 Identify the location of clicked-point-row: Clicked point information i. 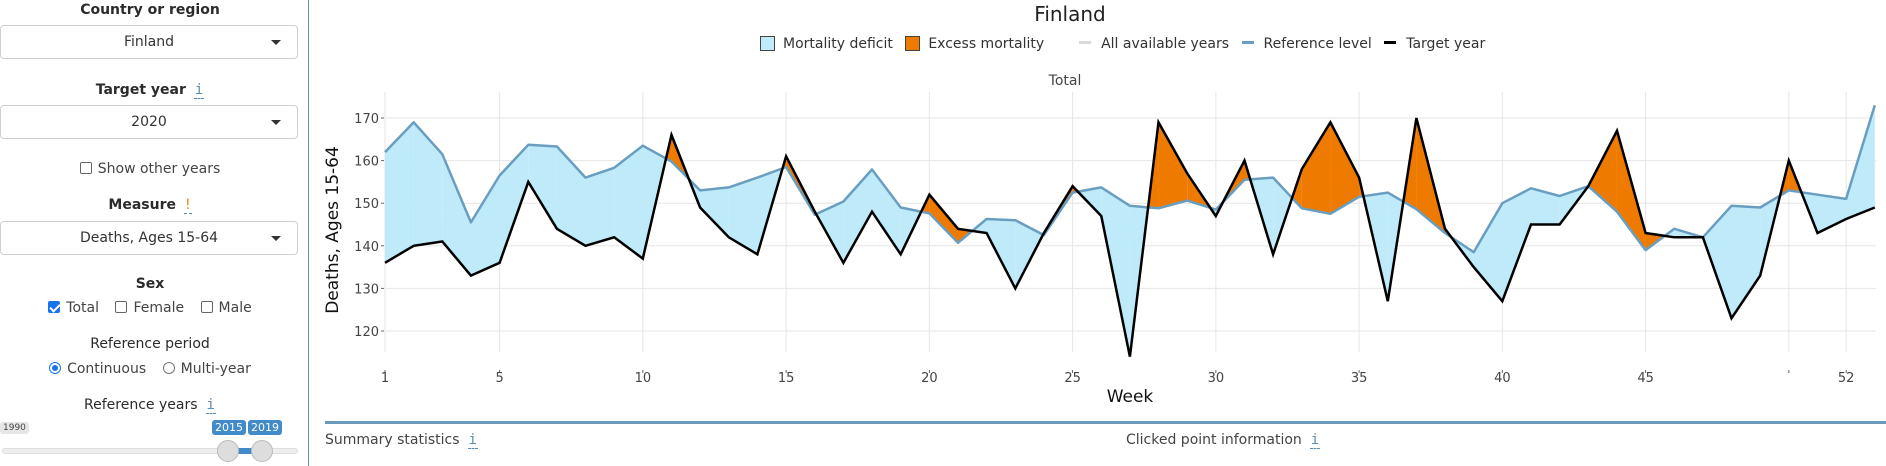
(1223, 440).